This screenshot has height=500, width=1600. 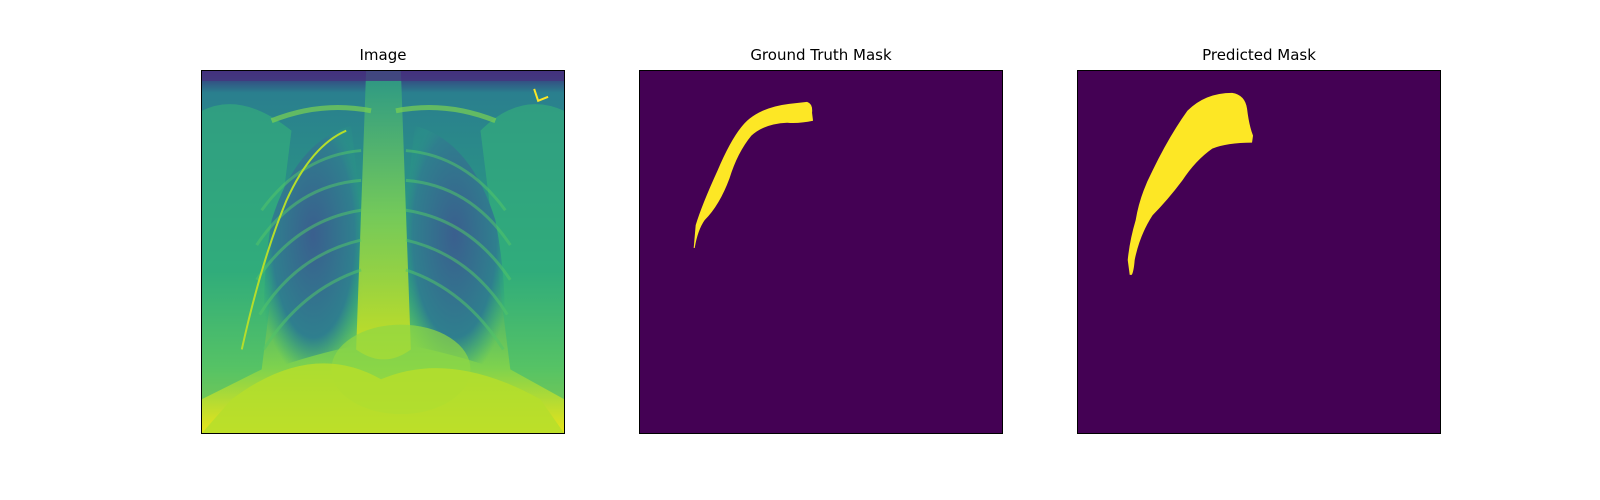 What do you see at coordinates (383, 55) in the screenshot?
I see `panel-title-image: Image` at bounding box center [383, 55].